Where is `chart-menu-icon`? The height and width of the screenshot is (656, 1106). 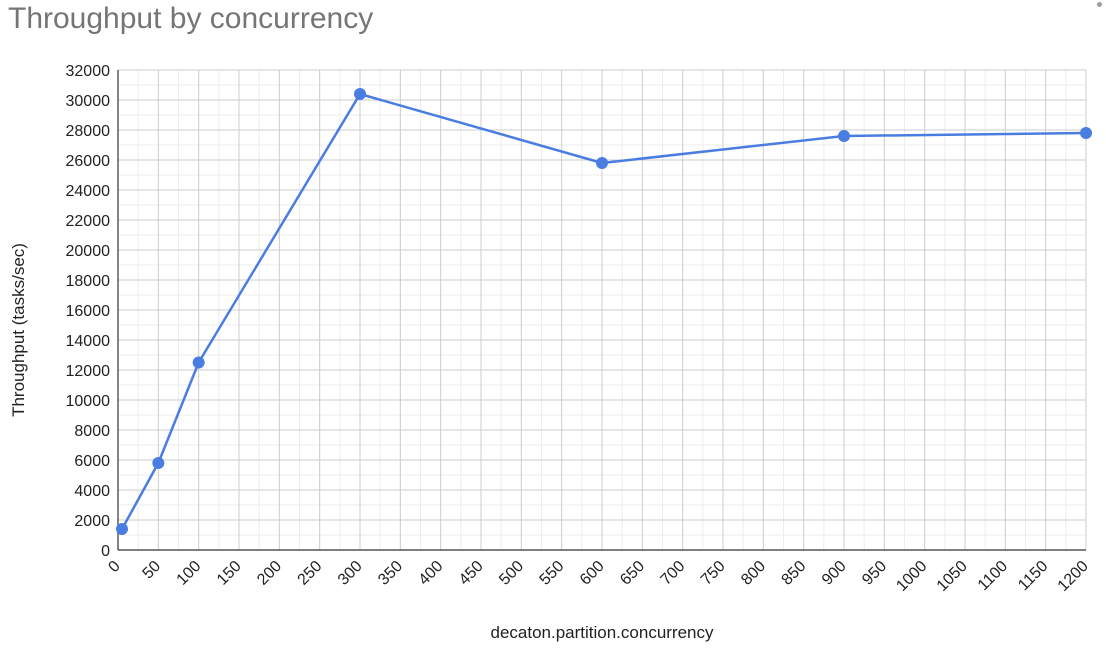 chart-menu-icon is located at coordinates (1099, 4).